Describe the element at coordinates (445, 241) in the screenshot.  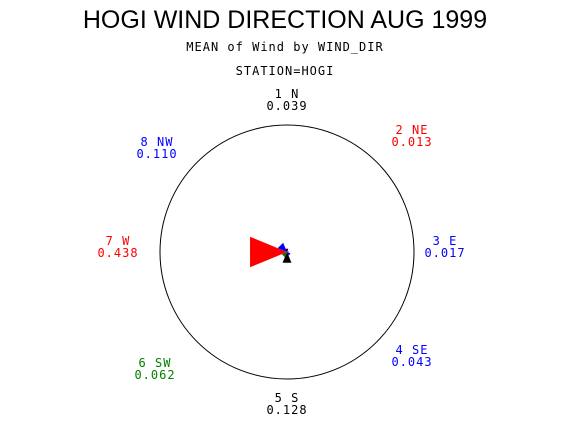
I see `direction-label: 3 E` at that location.